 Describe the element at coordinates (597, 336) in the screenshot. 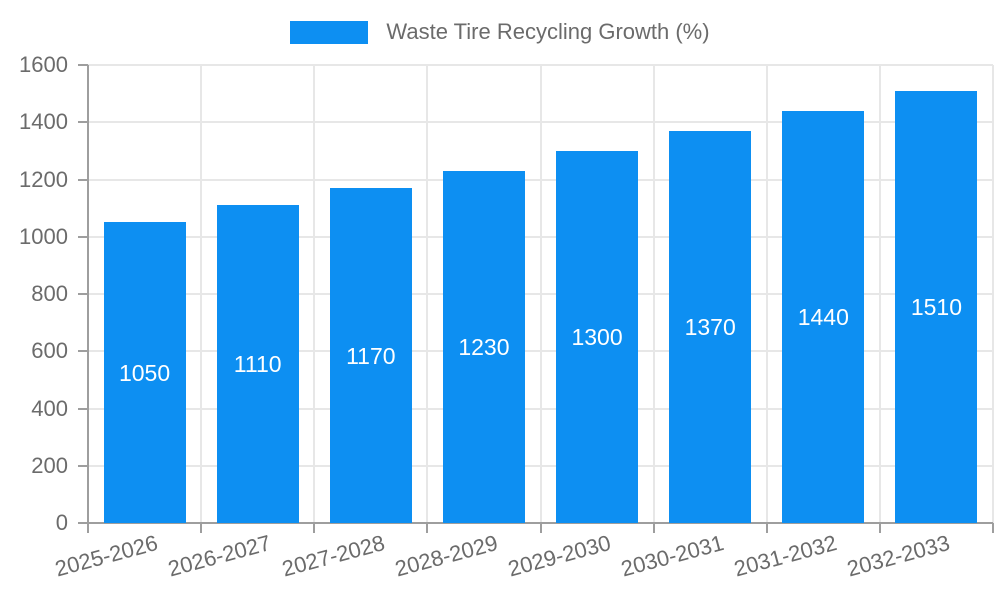

I see `bar-2029-2030` at that location.